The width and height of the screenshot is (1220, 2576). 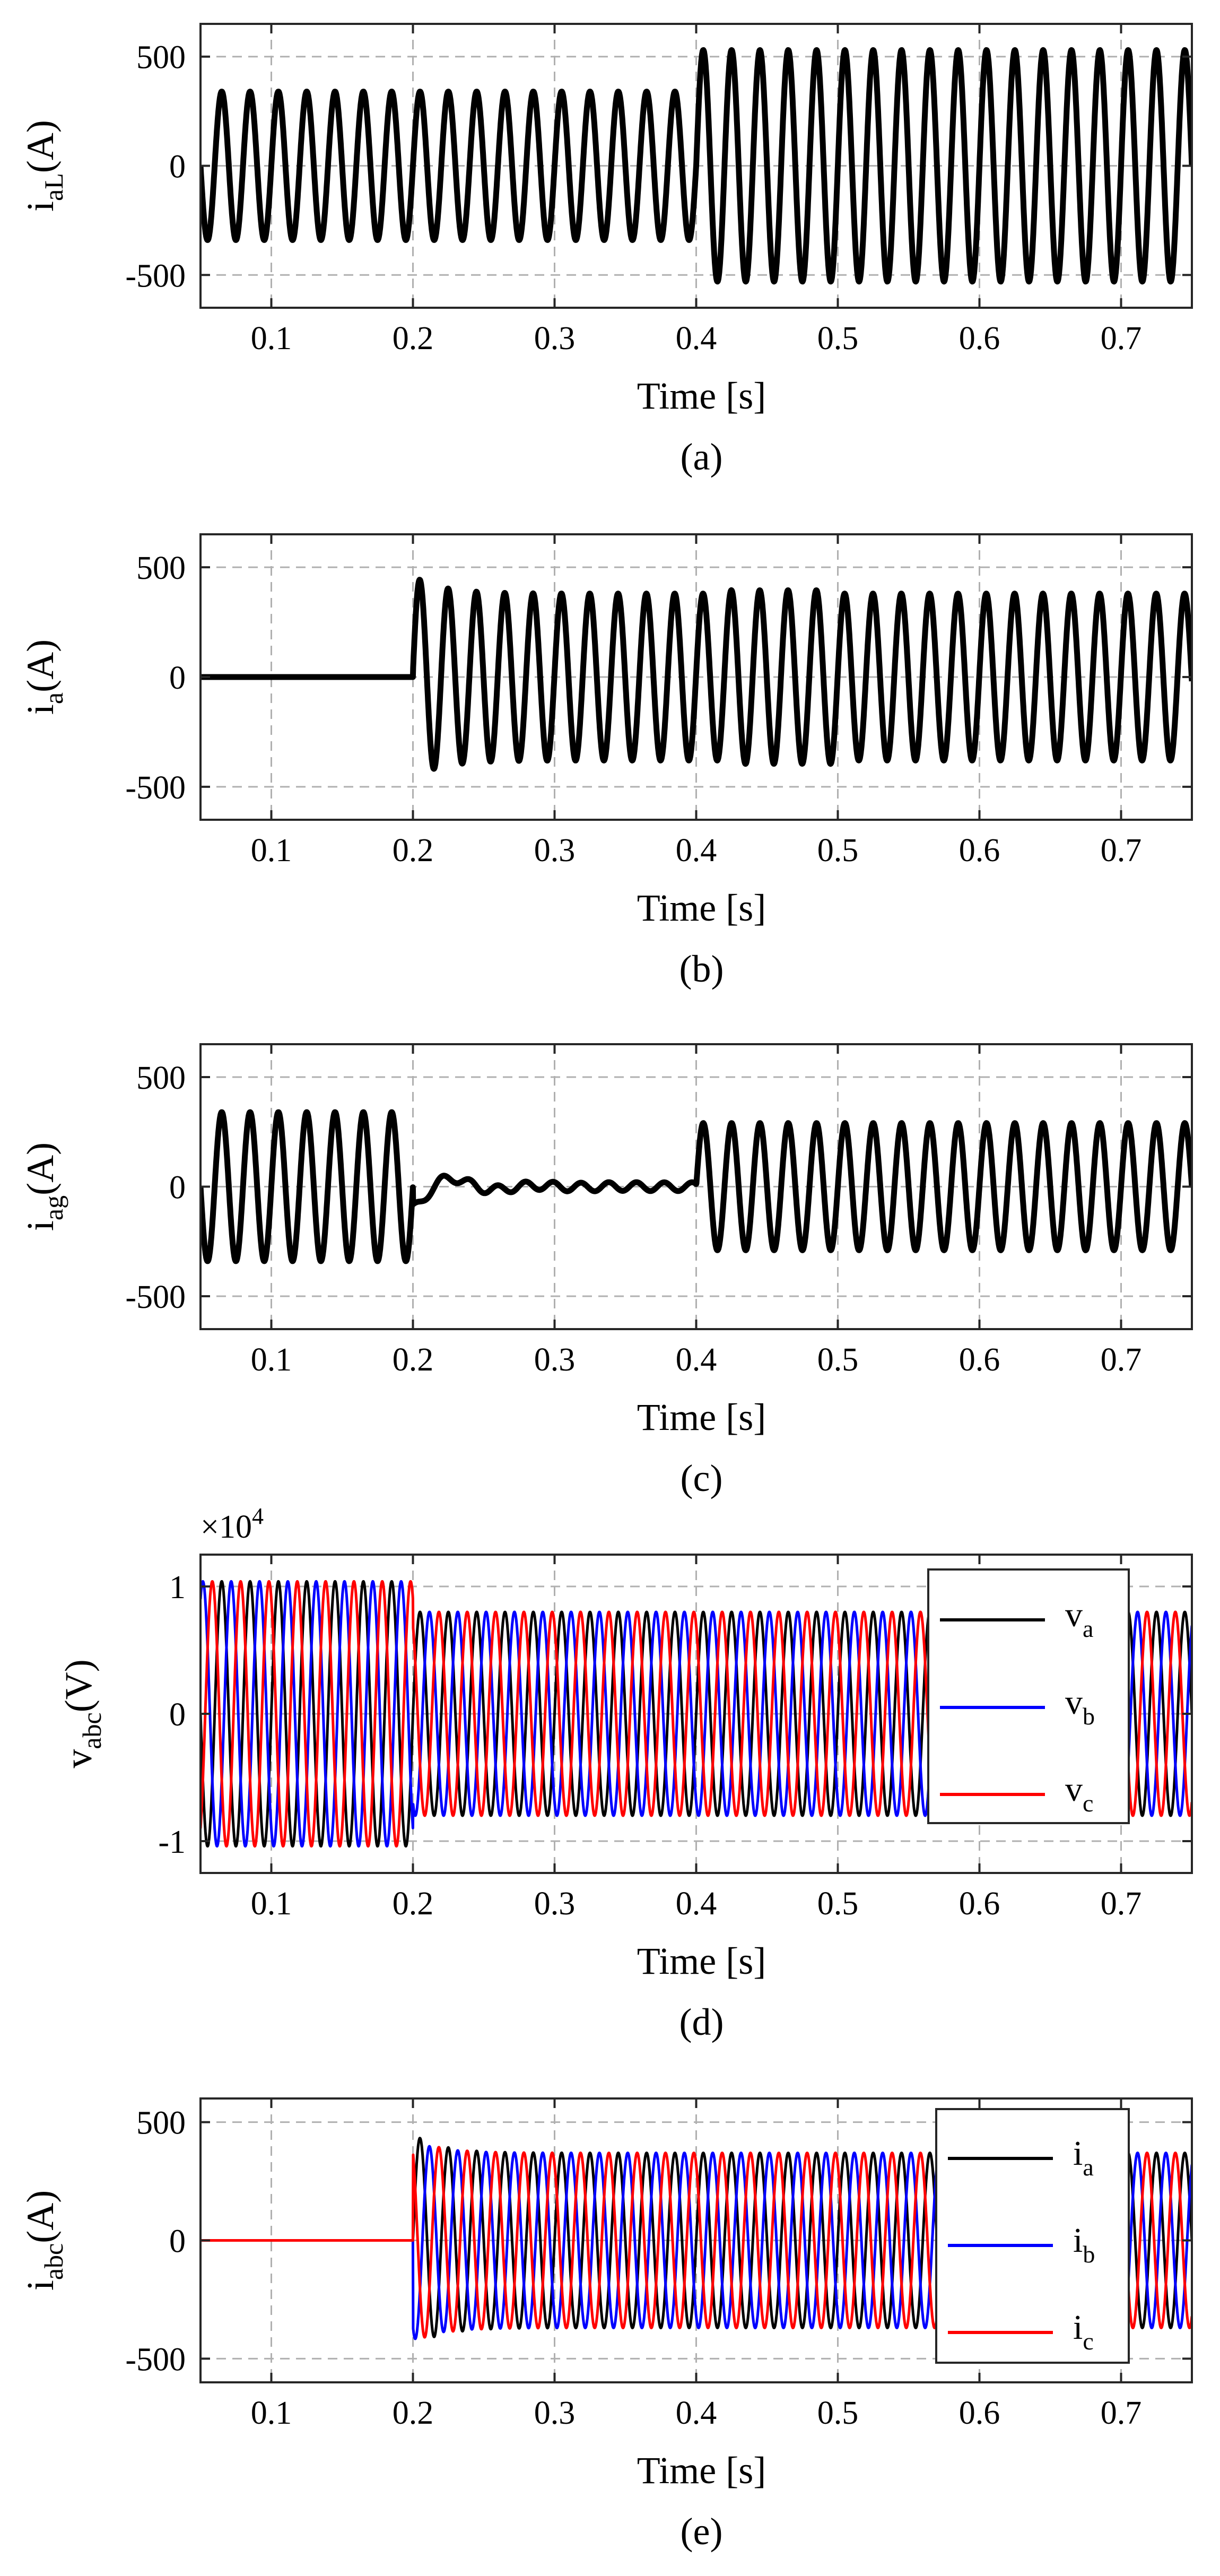 What do you see at coordinates (44, 2240) in the screenshot?
I see `y-axis-label: iabc(A)` at bounding box center [44, 2240].